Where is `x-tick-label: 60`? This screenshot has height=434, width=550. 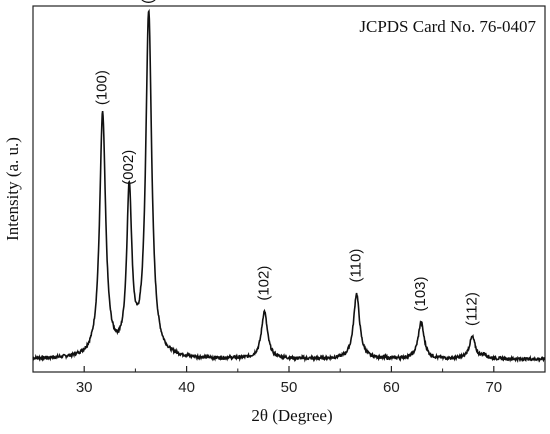 x-tick-label: 60 is located at coordinates (391, 387).